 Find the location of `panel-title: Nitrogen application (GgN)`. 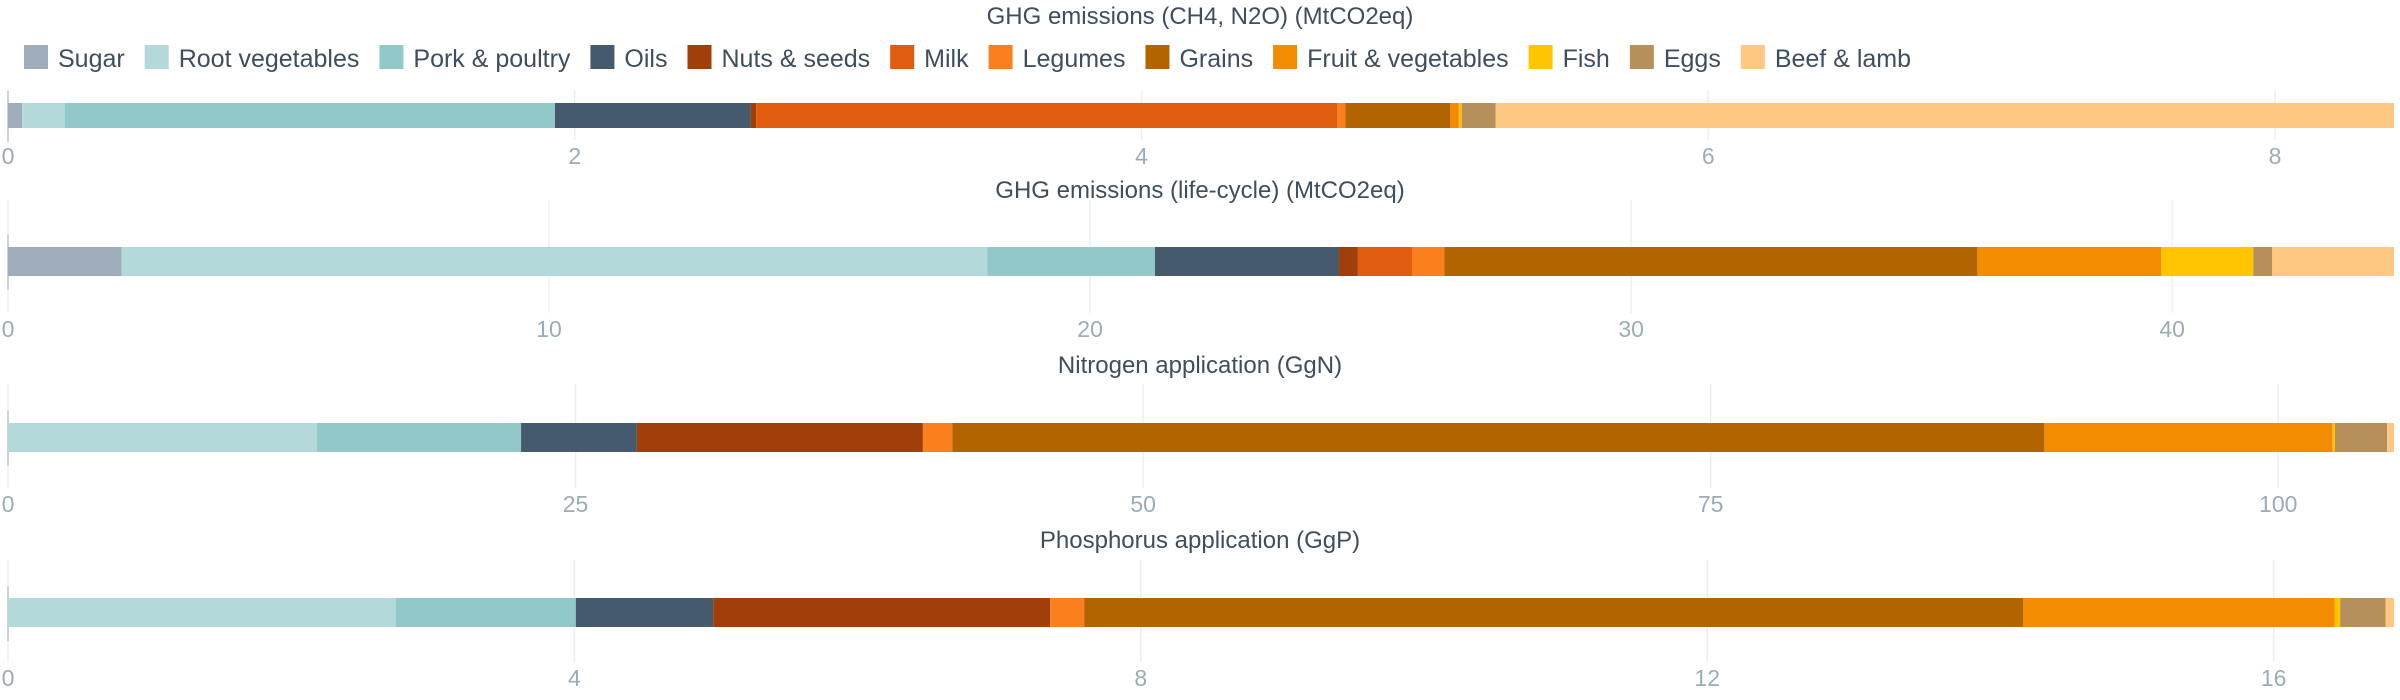

panel-title: Nitrogen application (GgN) is located at coordinates (1200, 365).